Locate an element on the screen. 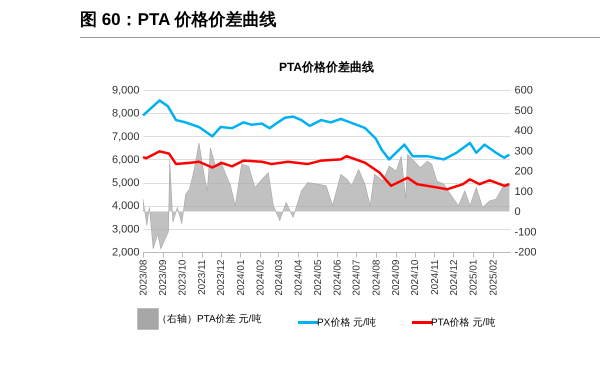 The height and width of the screenshot is (369, 609). chart-title: 图 60：PTA 价格价差曲线 is located at coordinates (340, 23).